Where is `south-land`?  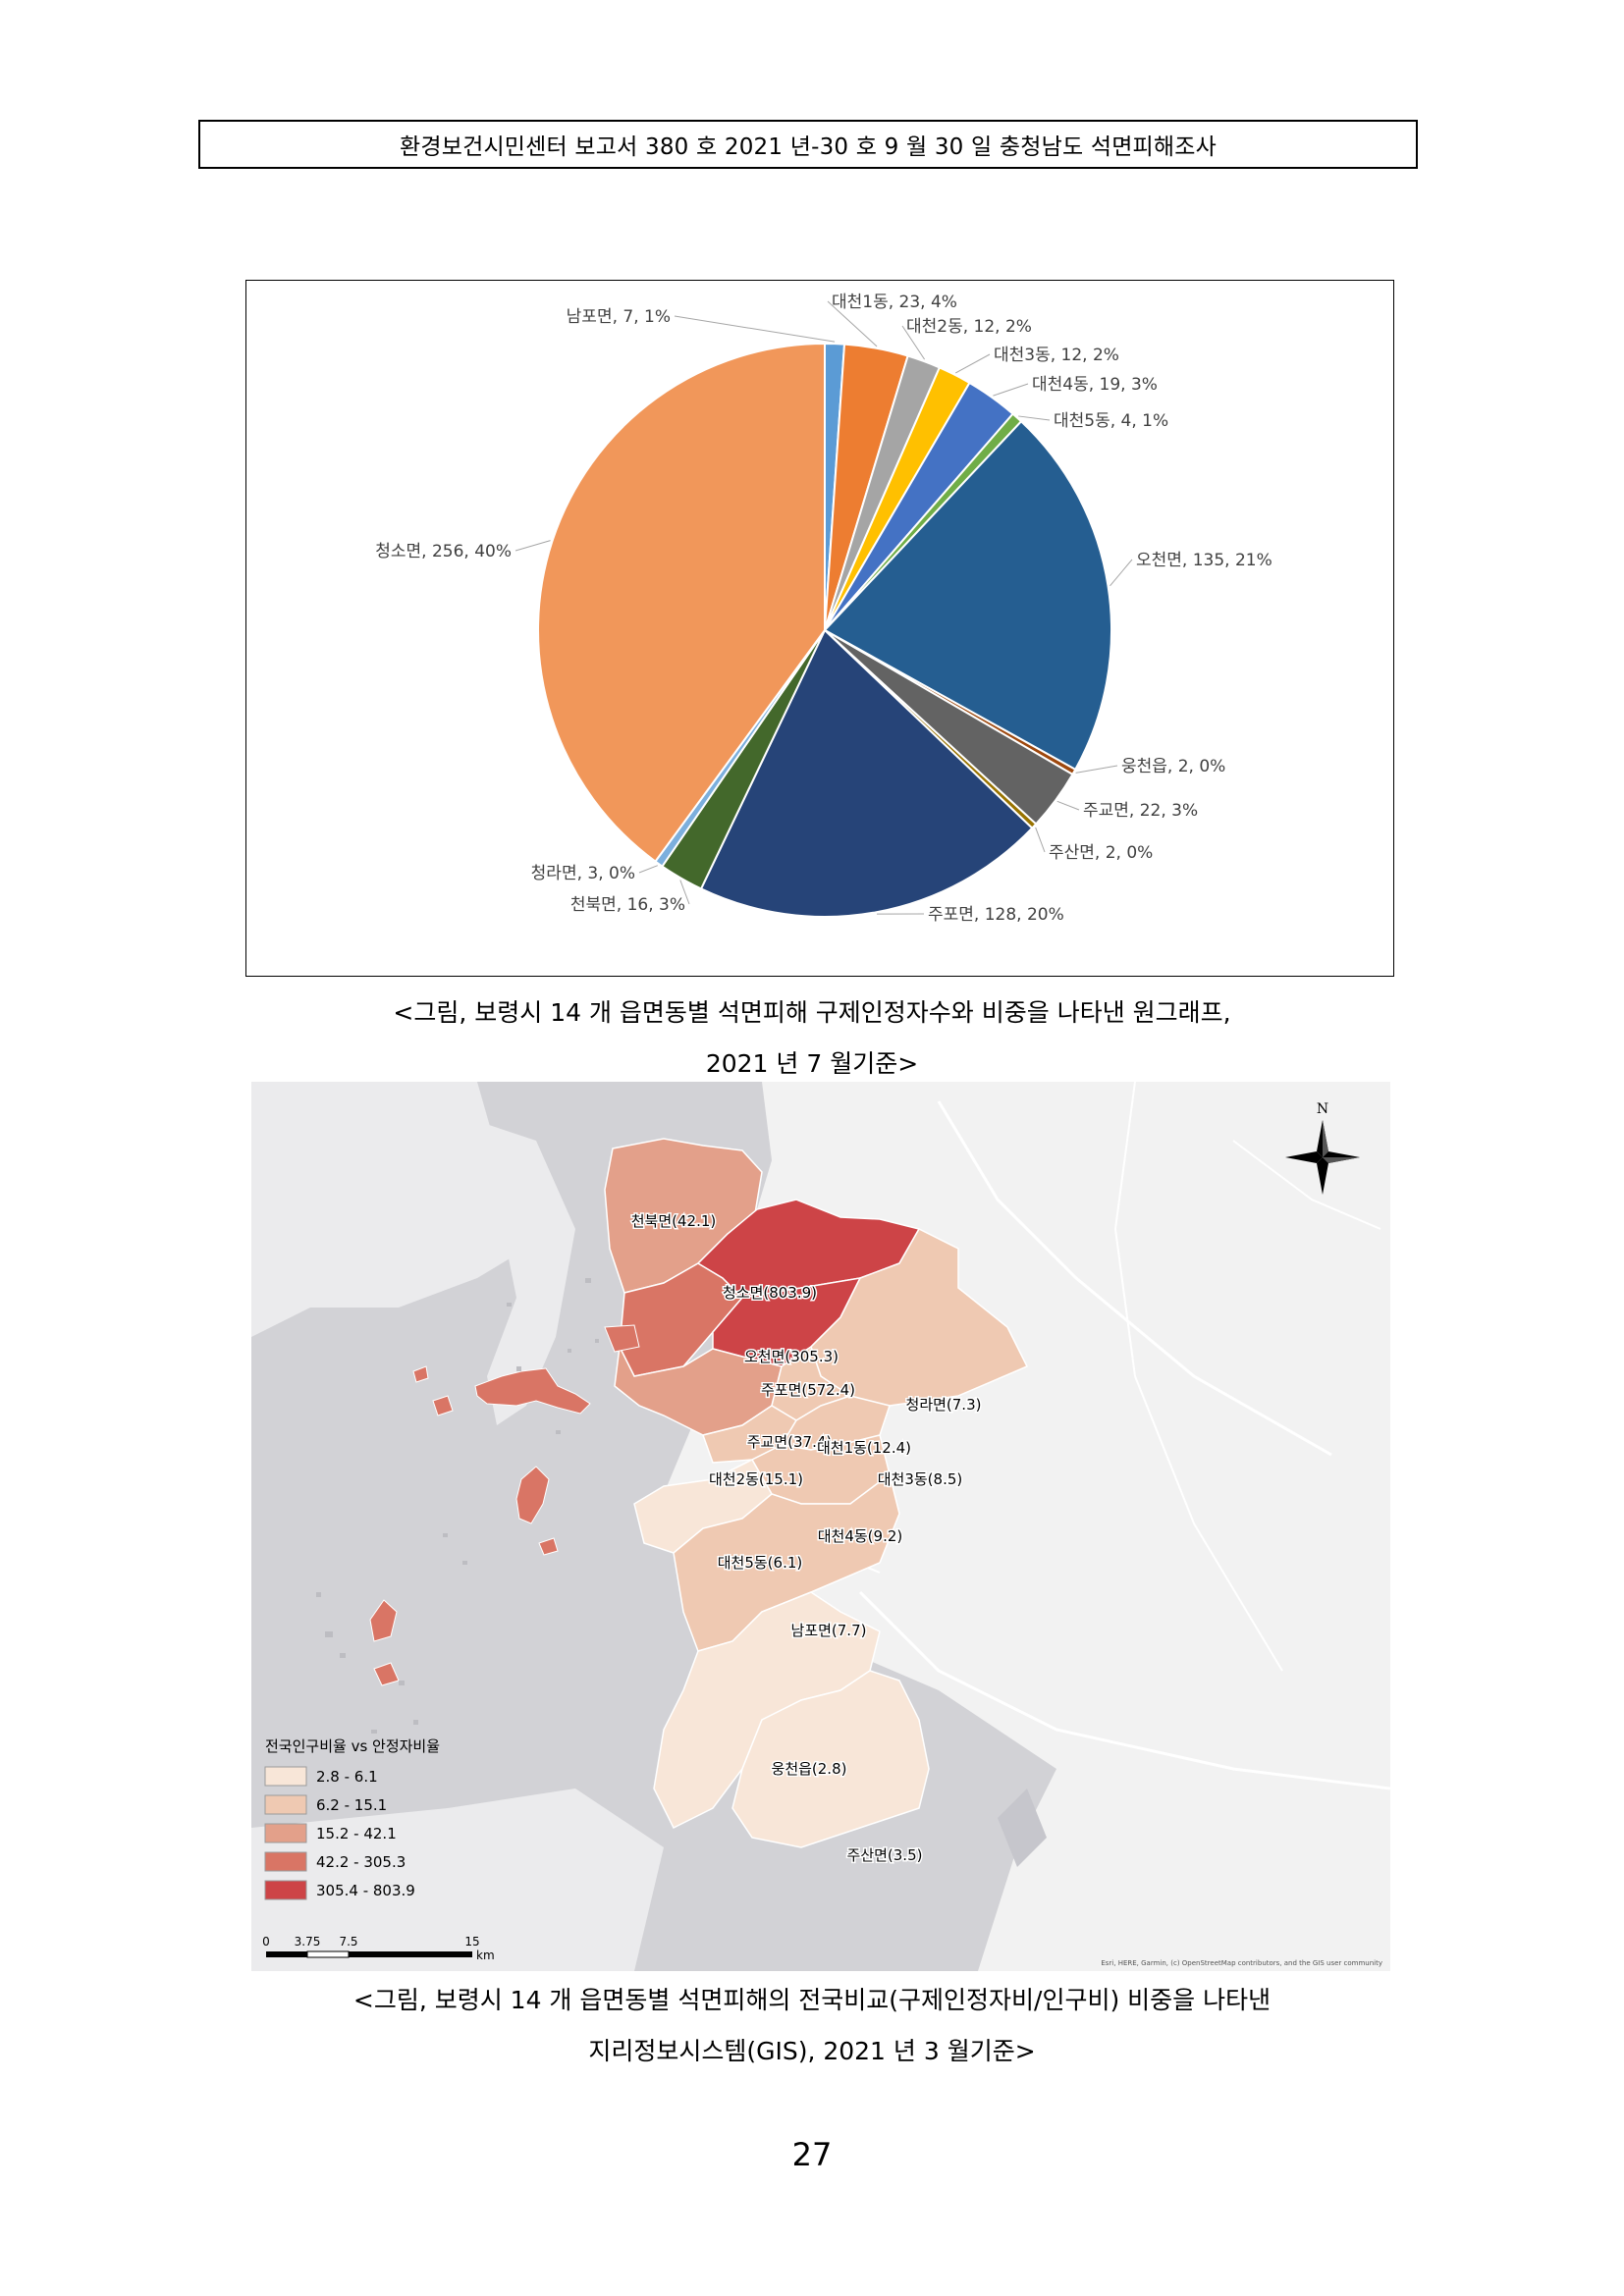 south-land is located at coordinates (457, 1880).